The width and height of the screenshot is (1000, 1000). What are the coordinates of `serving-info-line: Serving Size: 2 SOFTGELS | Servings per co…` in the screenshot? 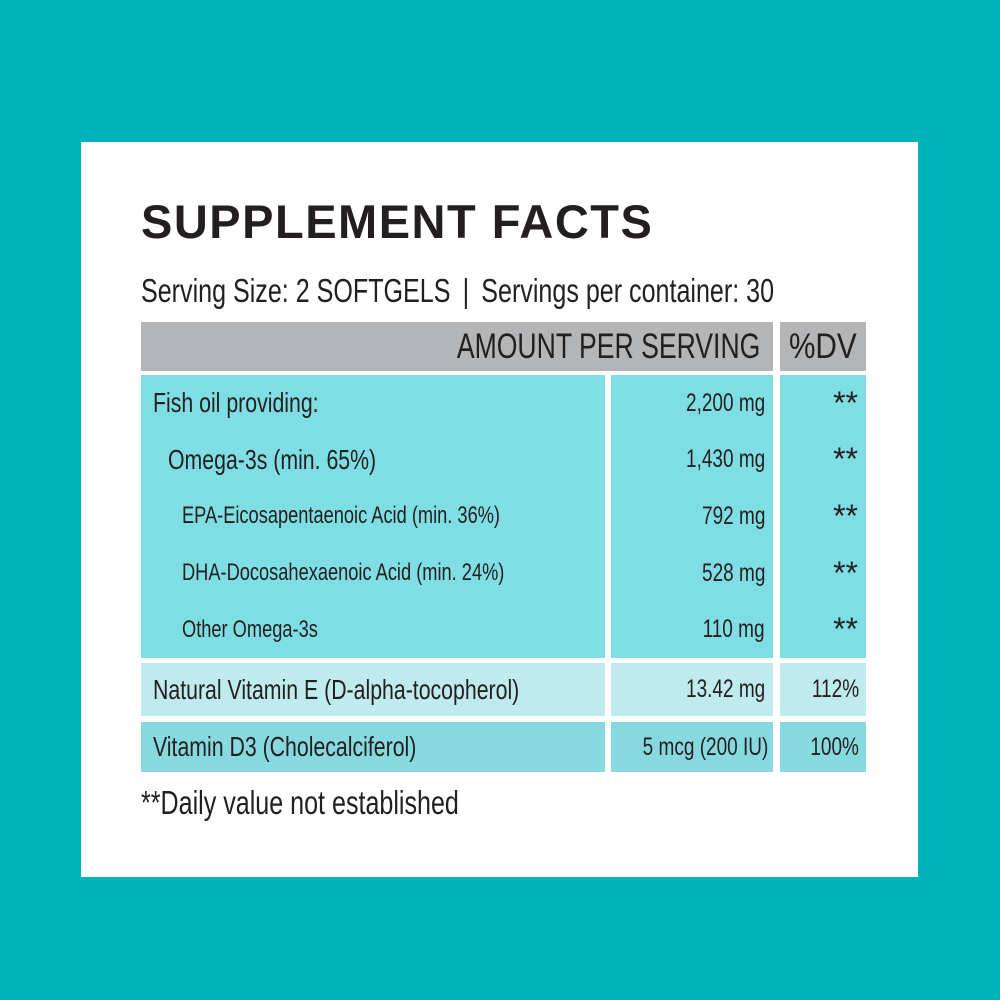 It's located at (557, 290).